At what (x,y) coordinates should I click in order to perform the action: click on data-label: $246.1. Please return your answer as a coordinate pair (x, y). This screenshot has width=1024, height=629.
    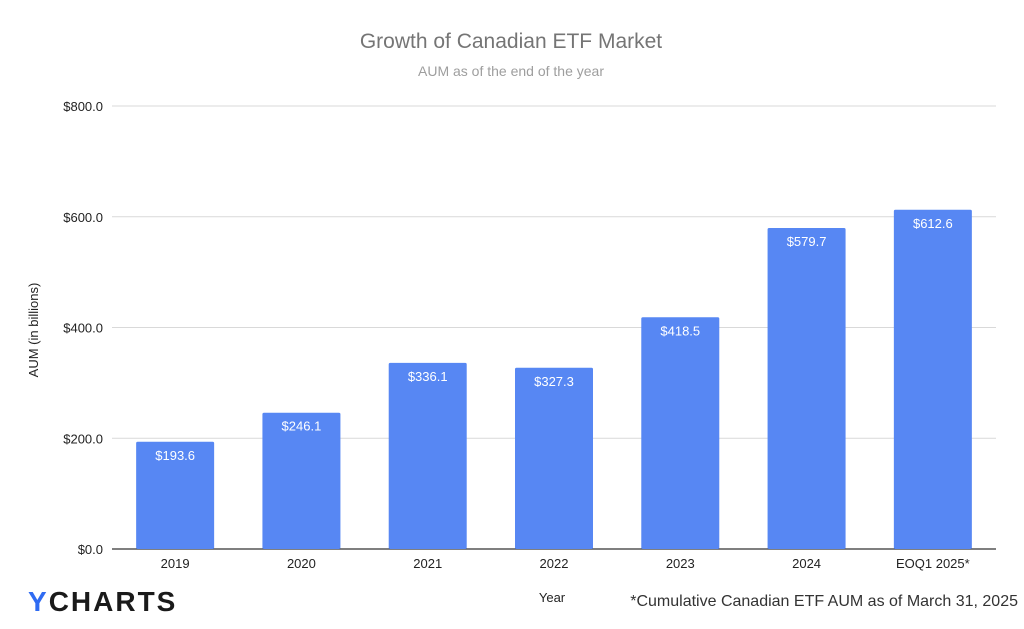
    Looking at the image, I should click on (302, 426).